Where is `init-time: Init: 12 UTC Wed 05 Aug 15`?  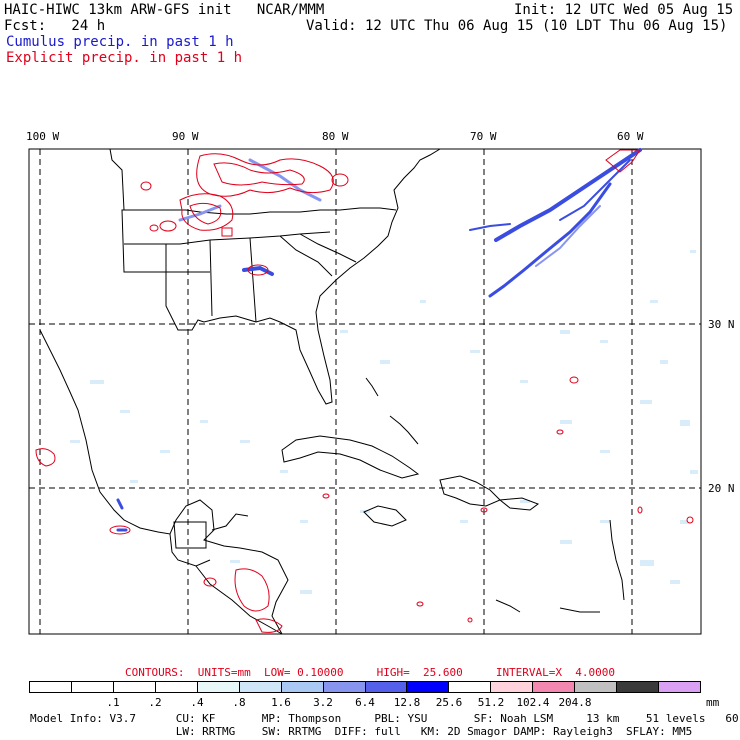 init-time: Init: 12 UTC Wed 05 Aug 15 is located at coordinates (624, 10).